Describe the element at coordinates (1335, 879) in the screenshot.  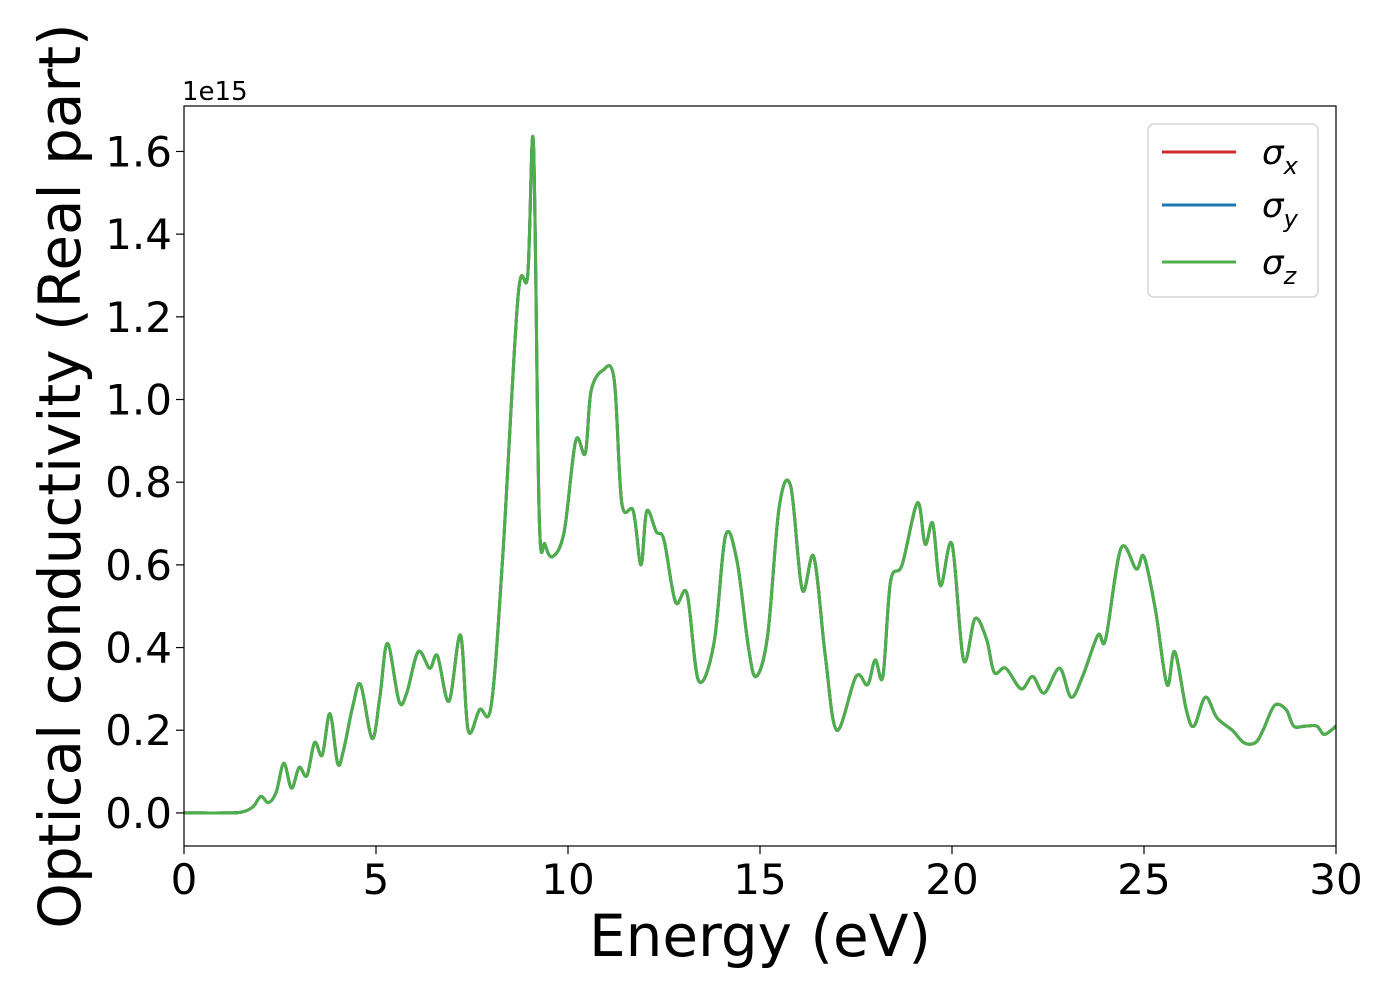
I see `x-tick-label: 30` at that location.